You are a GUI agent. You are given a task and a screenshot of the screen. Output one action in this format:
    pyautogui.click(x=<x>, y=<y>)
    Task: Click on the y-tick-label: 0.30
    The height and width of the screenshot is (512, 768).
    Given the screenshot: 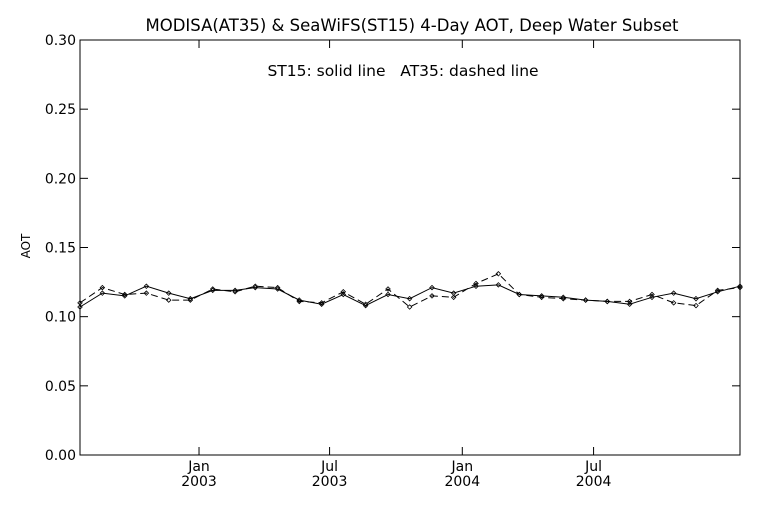 What is the action you would take?
    pyautogui.click(x=60, y=41)
    